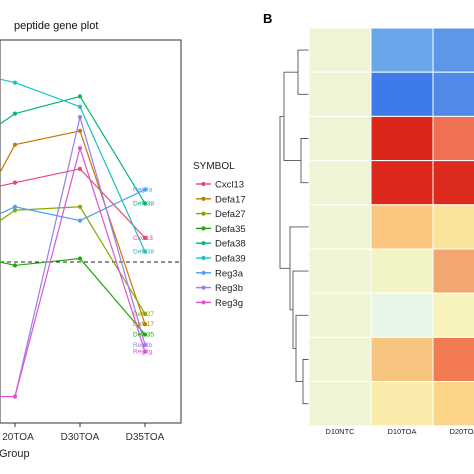 This screenshot has height=474, width=474. I want to click on heatmap-column-label: D10NTC, so click(340, 431).